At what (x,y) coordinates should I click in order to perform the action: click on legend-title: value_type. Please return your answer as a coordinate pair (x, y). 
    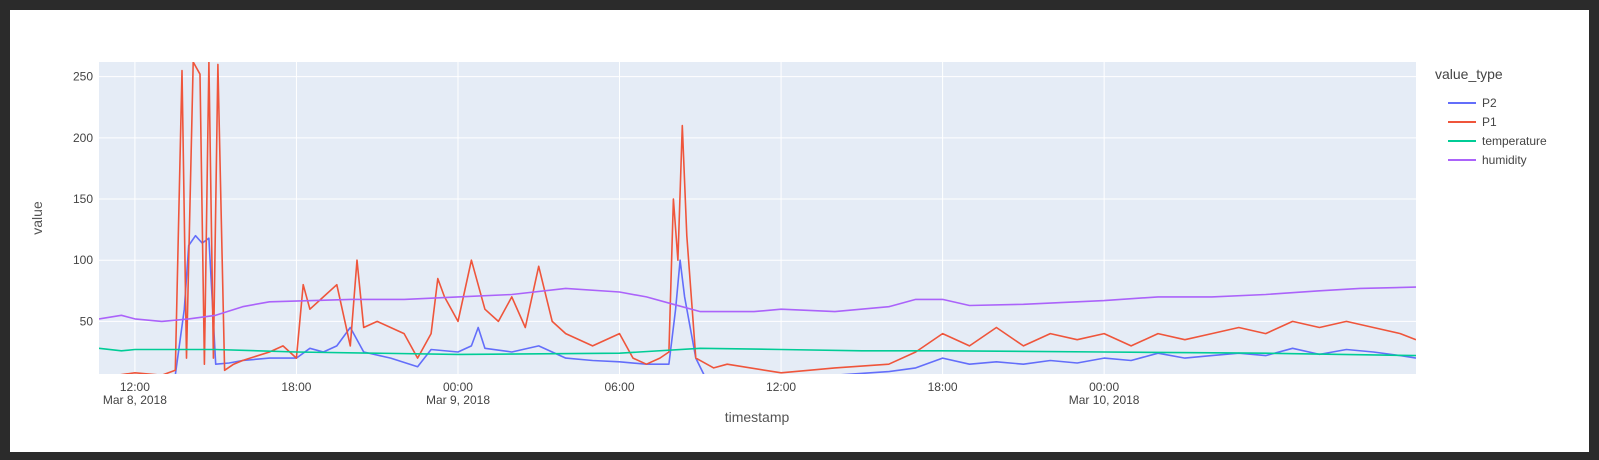
    Looking at the image, I should click on (1469, 74).